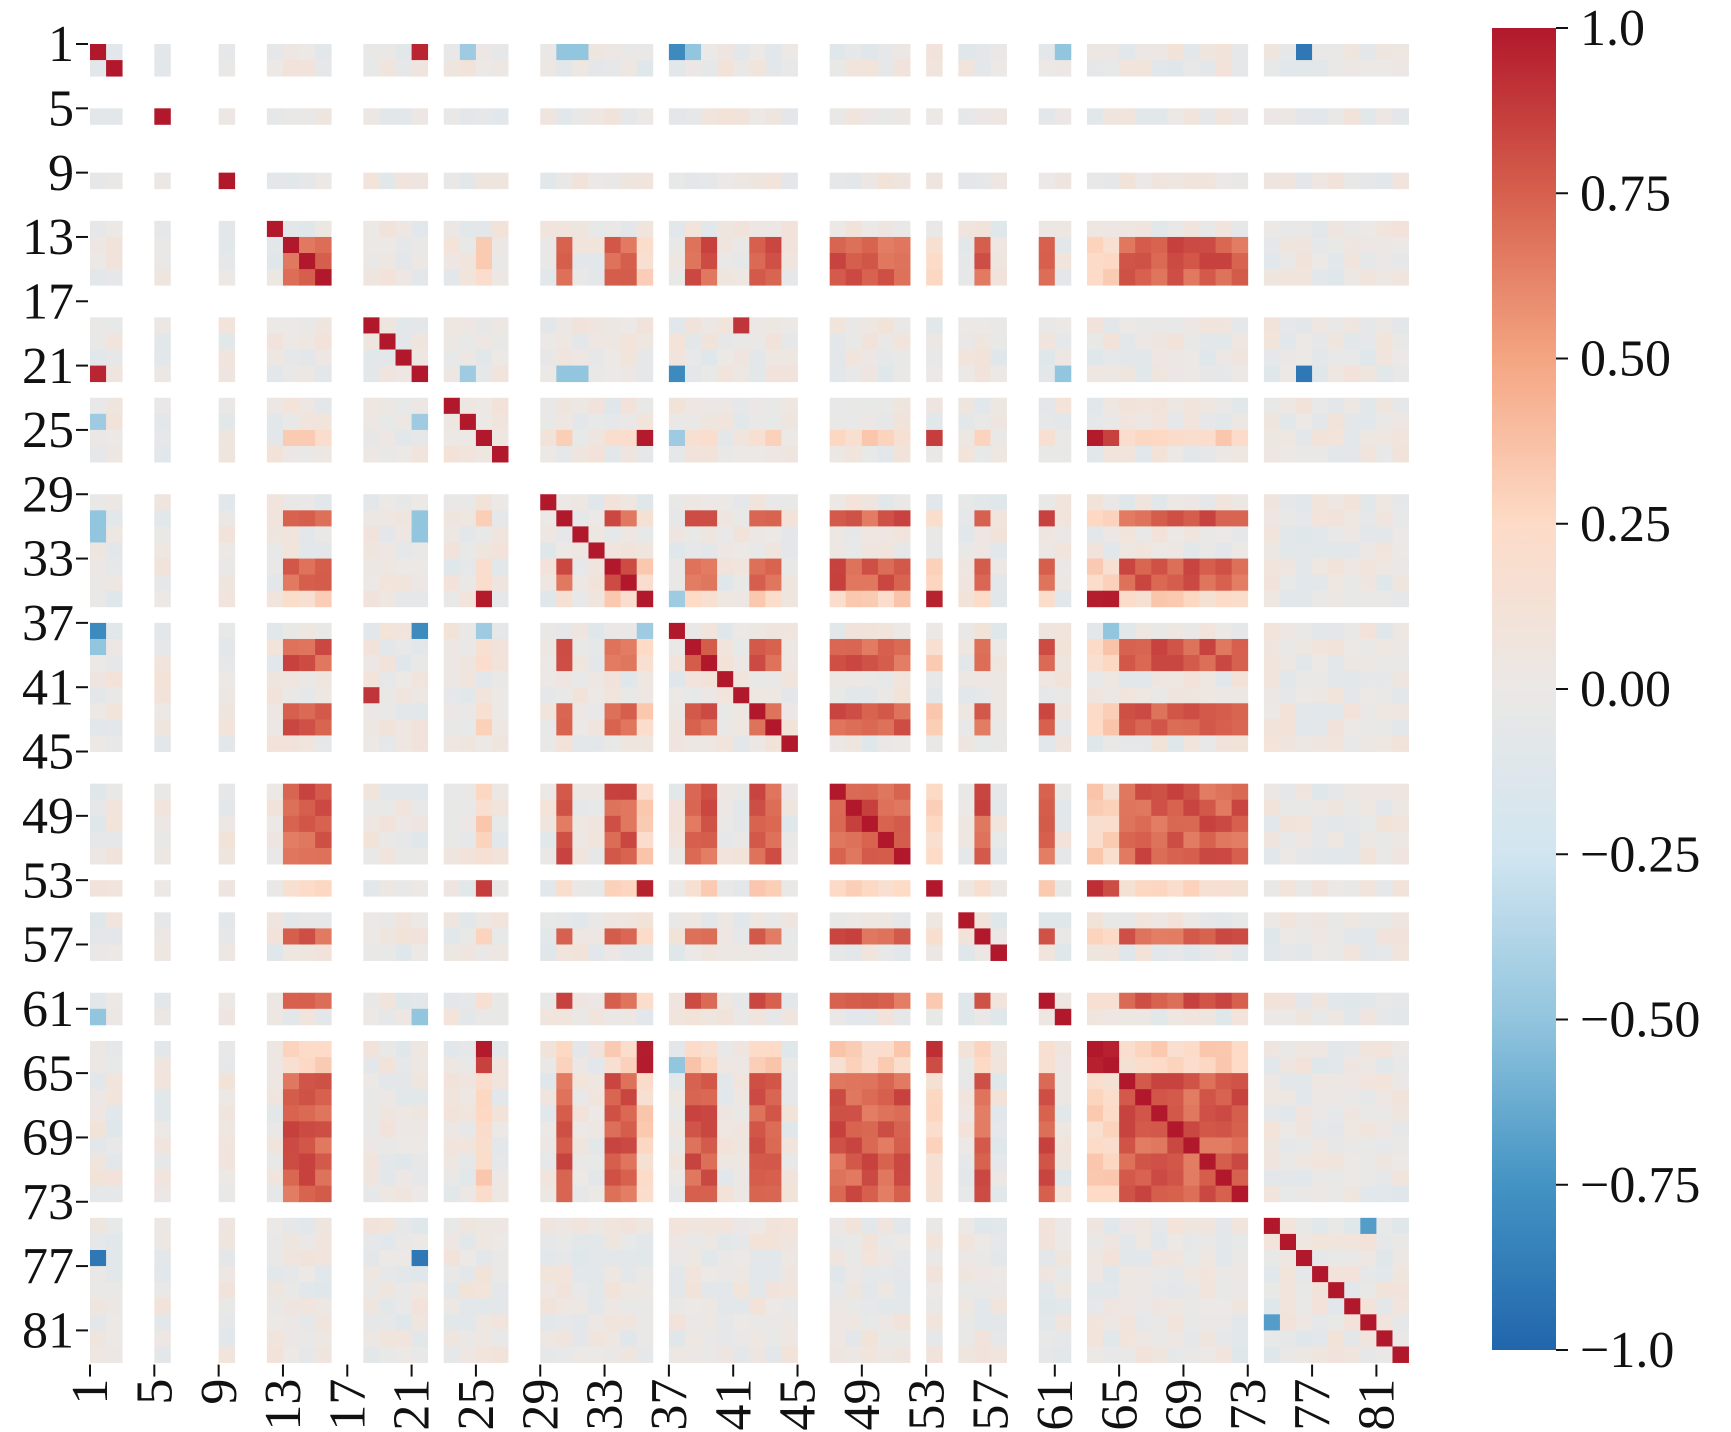 The image size is (1731, 1432). What do you see at coordinates (862, 1405) in the screenshot?
I see `x-tick-label: 49` at bounding box center [862, 1405].